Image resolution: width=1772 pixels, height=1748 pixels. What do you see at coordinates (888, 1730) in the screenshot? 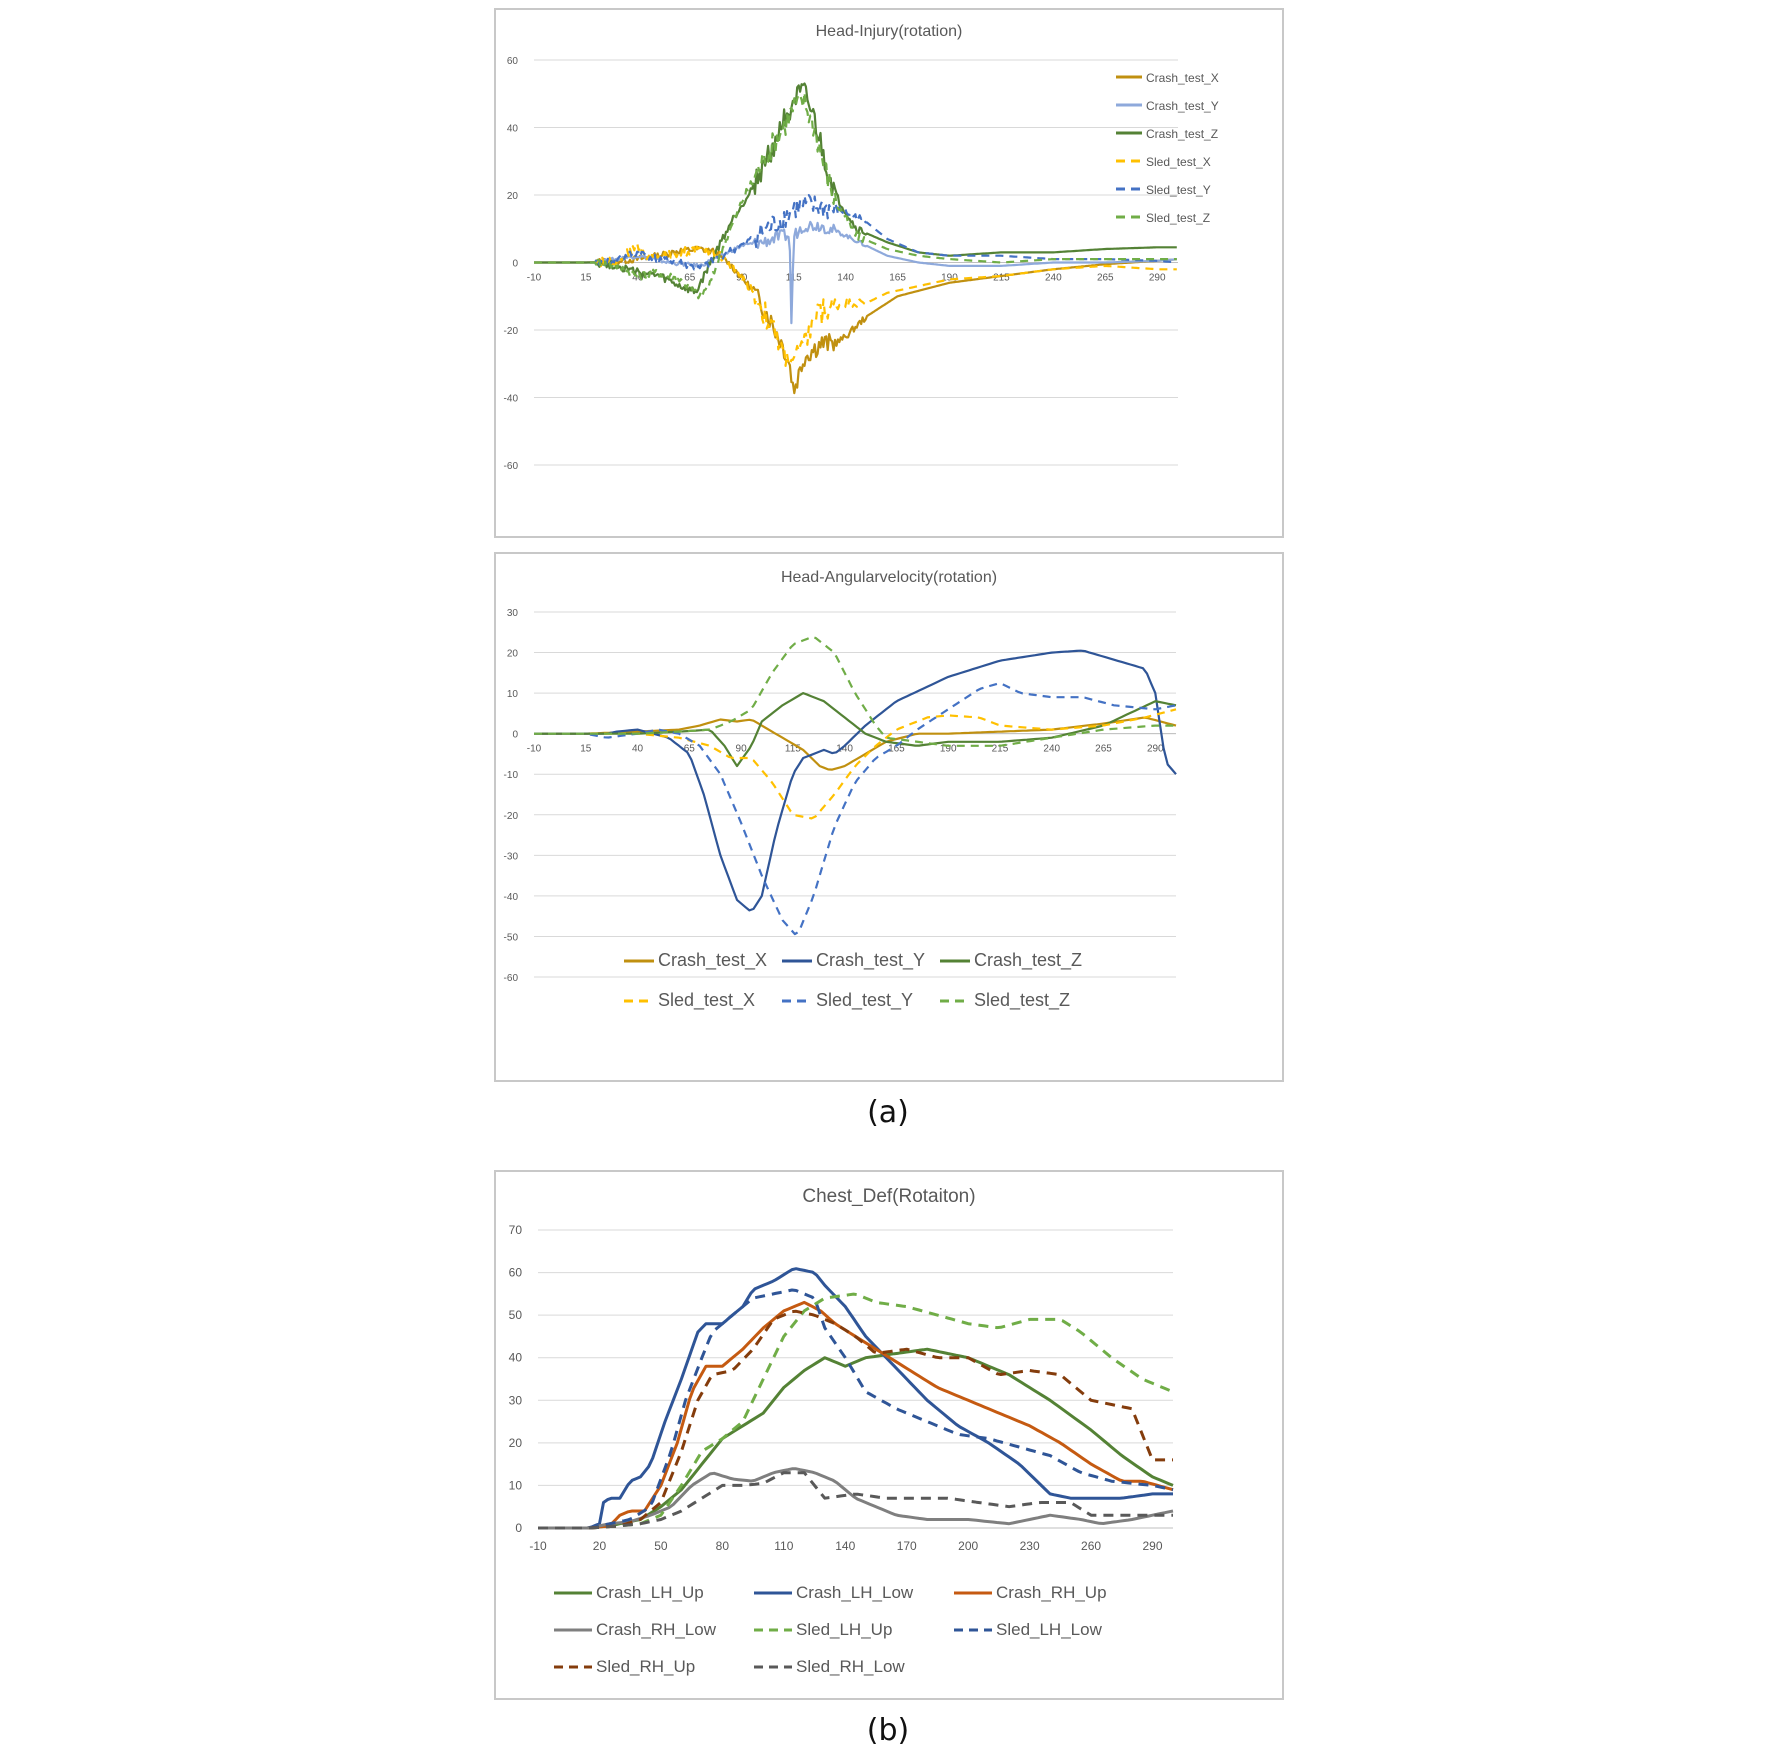
I see `caption-b: (b)` at bounding box center [888, 1730].